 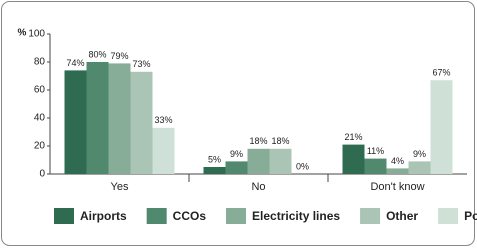 What do you see at coordinates (40, 146) in the screenshot?
I see `y-tick-label: 20` at bounding box center [40, 146].